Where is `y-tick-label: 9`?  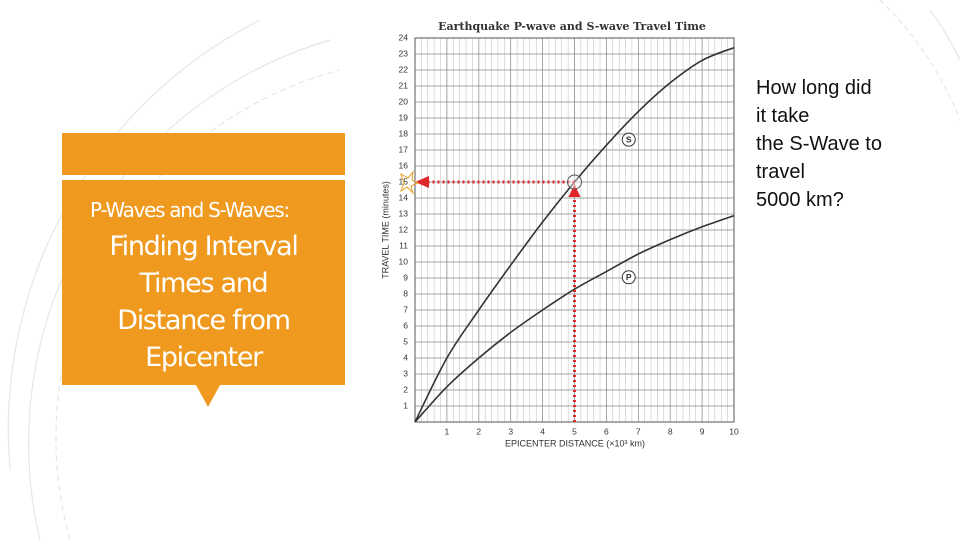
y-tick-label: 9 is located at coordinates (405, 277).